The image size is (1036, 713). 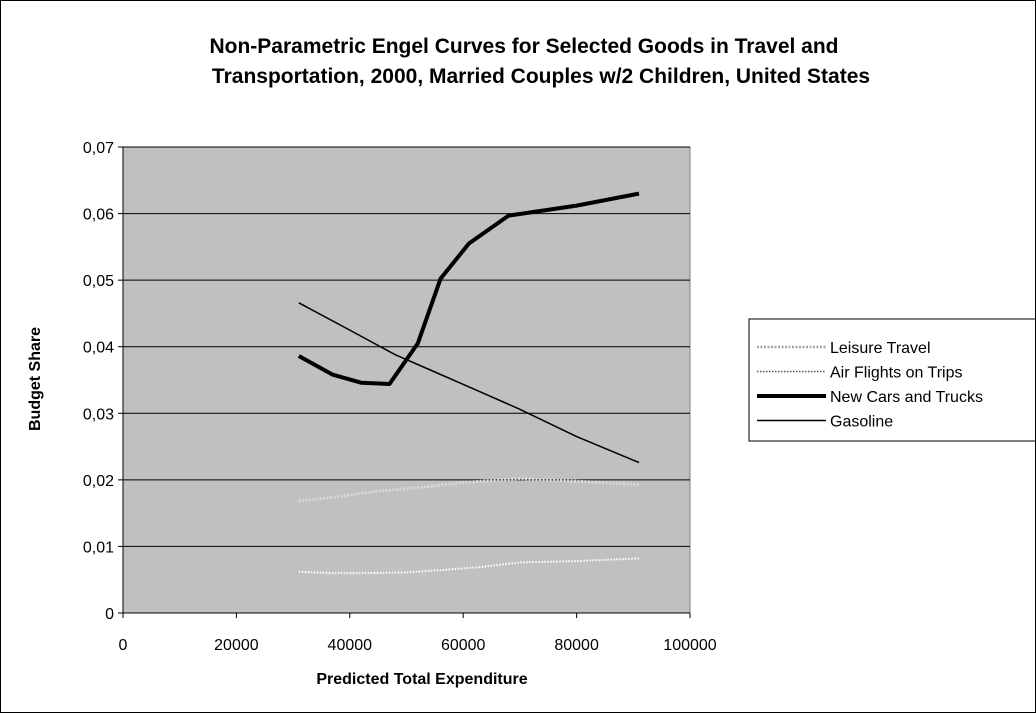 I want to click on series-line-new-cars-and-trucks, so click(x=468, y=288).